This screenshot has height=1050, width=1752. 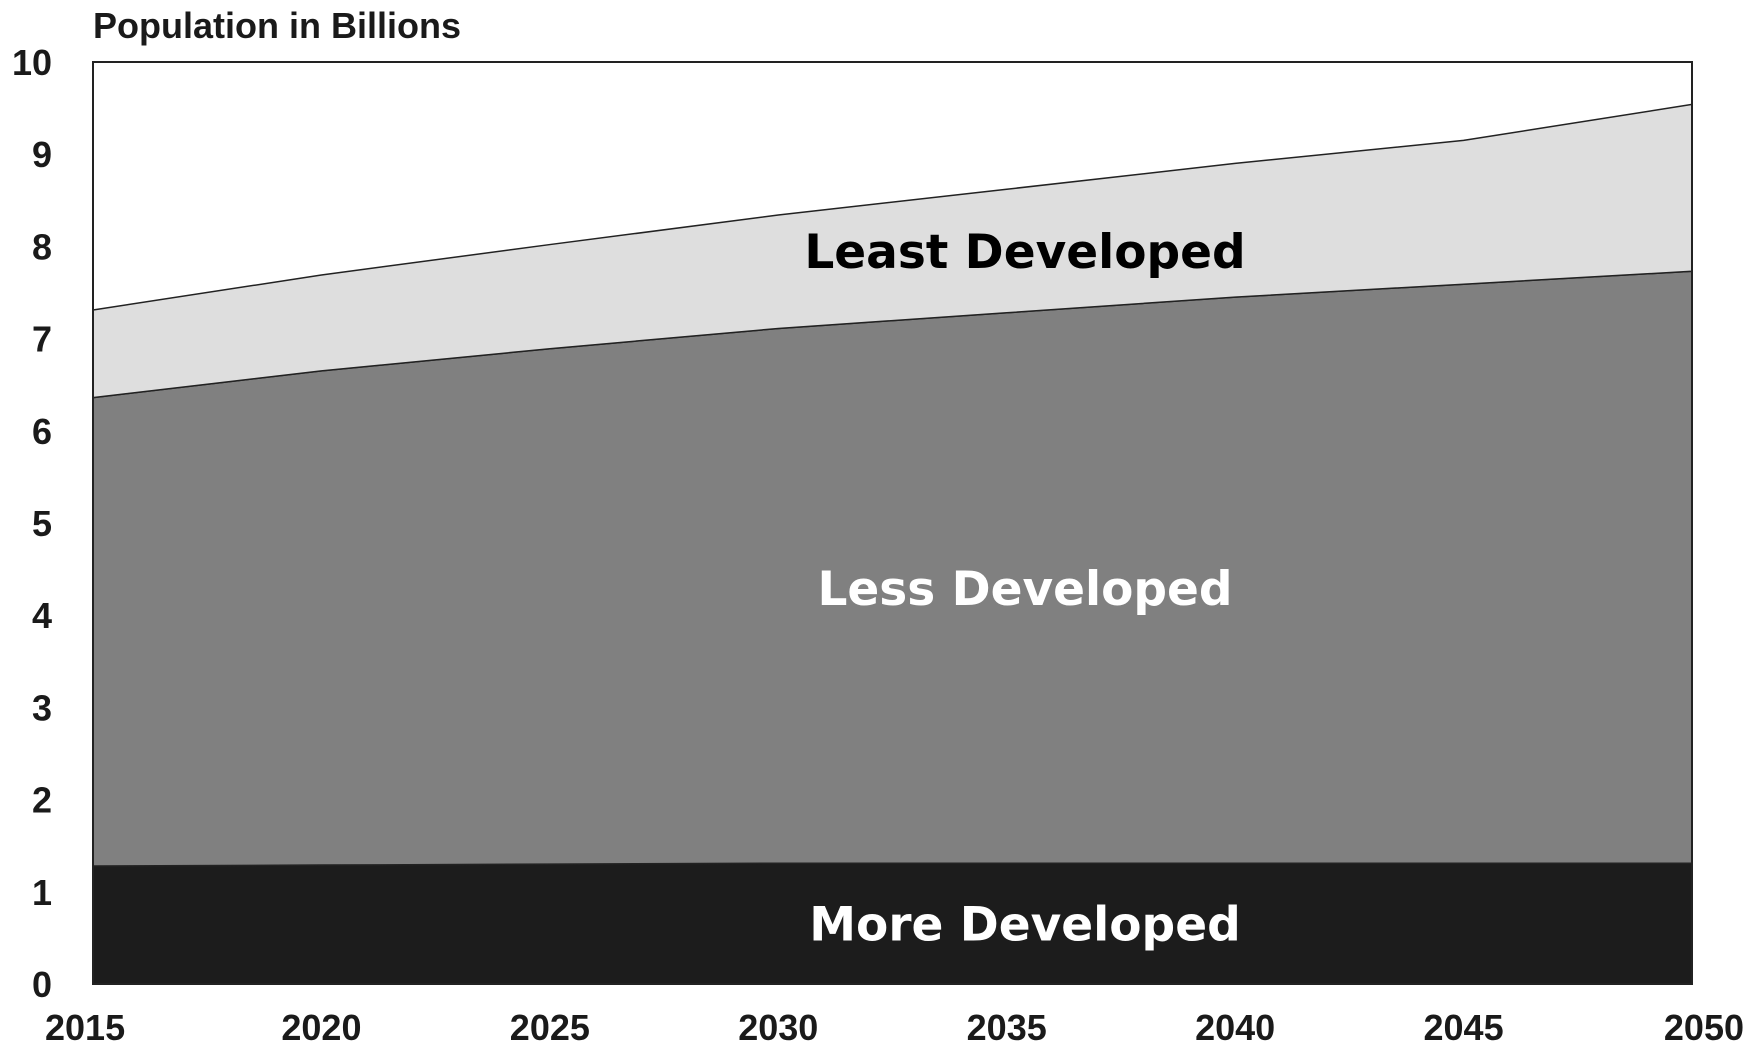 What do you see at coordinates (42, 800) in the screenshot?
I see `y-tick-label: 2` at bounding box center [42, 800].